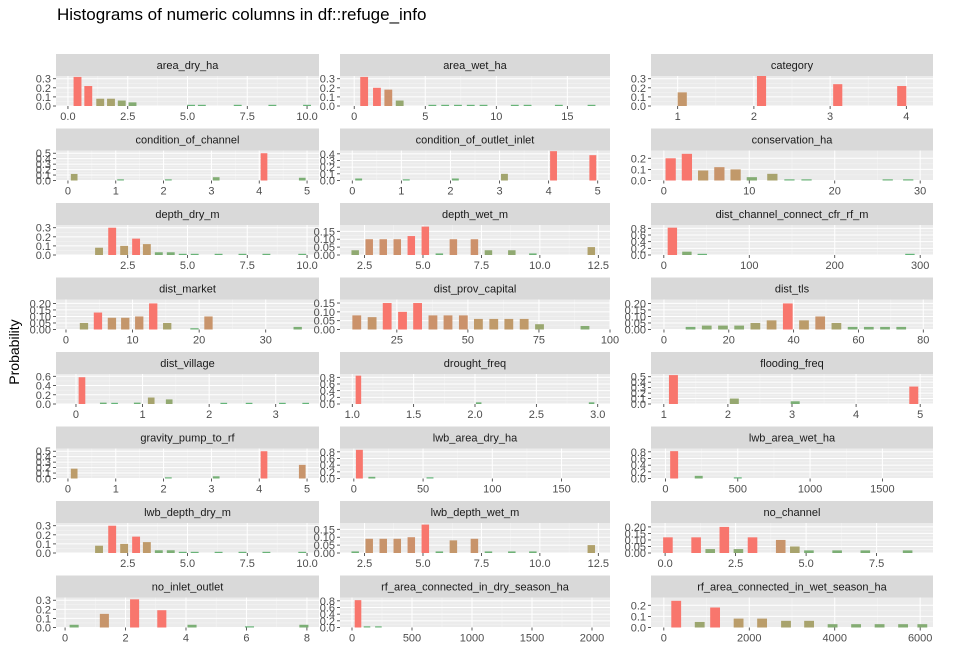 This screenshot has height=672, width=960. I want to click on facet-conservation_ha: conservation_ha 0.00.10.2 0 10 20 30, so click(782, 163).